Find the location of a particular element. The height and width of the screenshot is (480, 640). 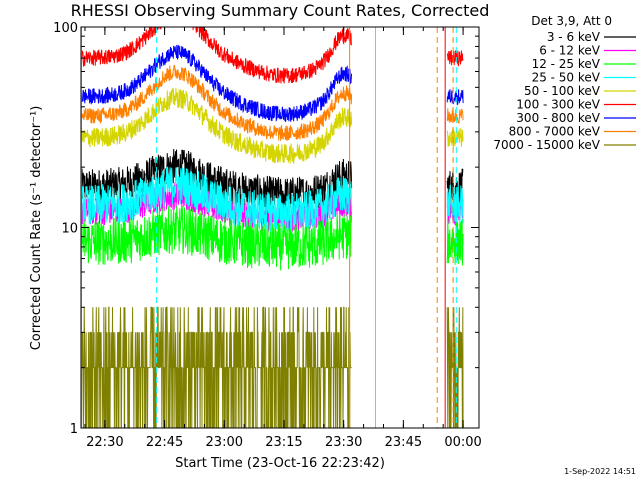

x-tick-label-1: 22:45 is located at coordinates (164, 442).